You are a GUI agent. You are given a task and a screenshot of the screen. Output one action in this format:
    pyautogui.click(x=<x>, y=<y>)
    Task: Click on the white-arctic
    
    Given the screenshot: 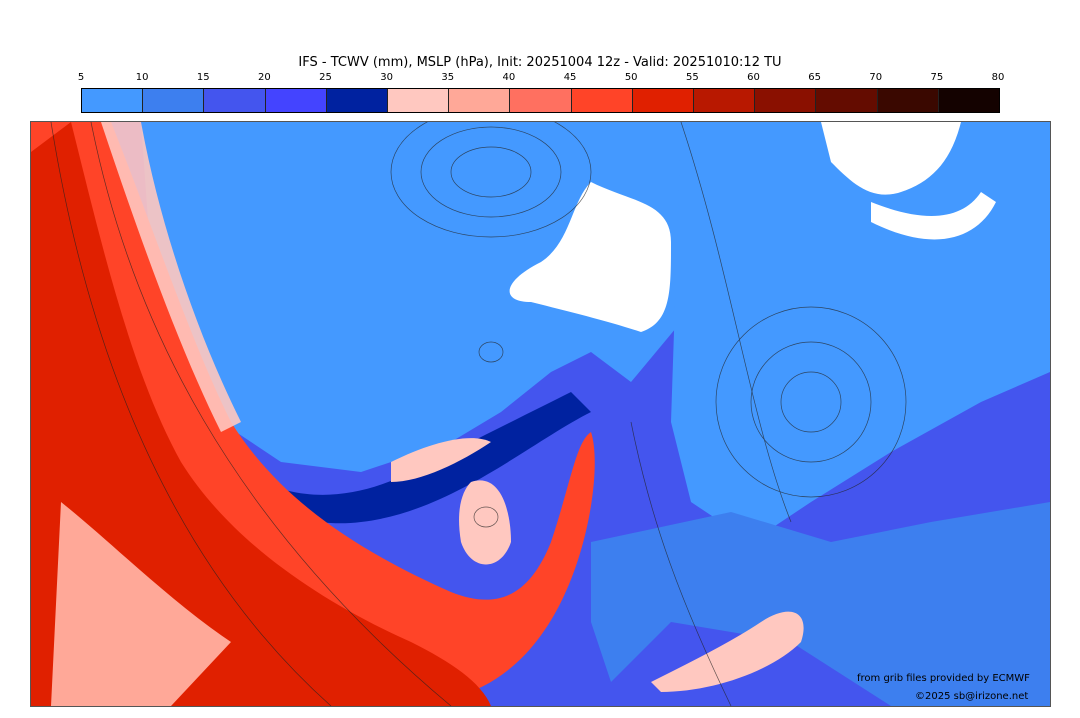 What is the action you would take?
    pyautogui.click(x=891, y=158)
    